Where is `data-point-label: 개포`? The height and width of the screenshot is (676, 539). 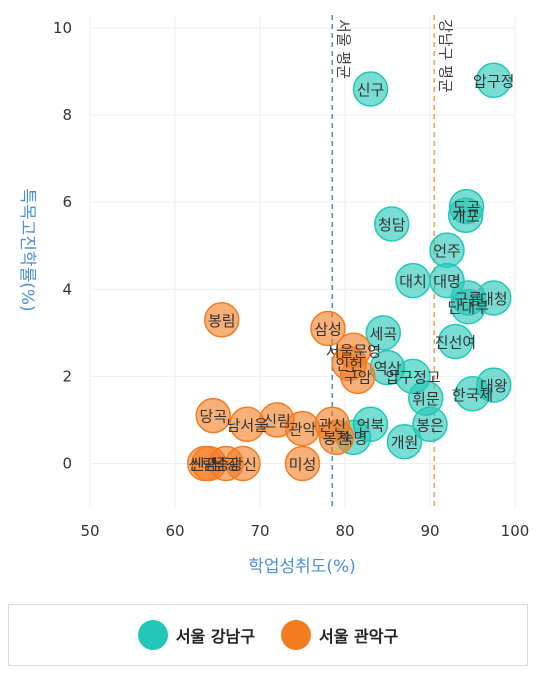
data-point-label: 개포 is located at coordinates (466, 216).